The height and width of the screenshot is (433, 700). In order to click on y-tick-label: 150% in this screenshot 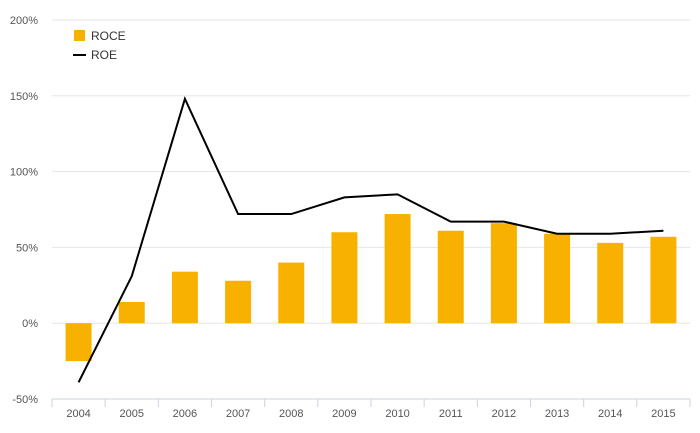, I will do `click(24, 97)`.